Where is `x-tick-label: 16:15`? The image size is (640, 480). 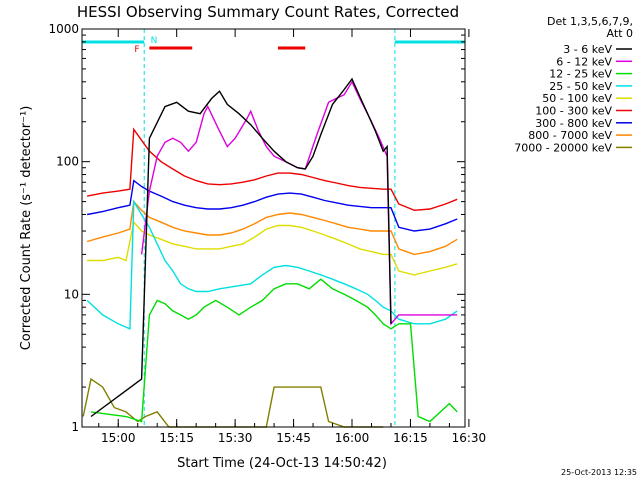
x-tick-label: 16:15 is located at coordinates (410, 438).